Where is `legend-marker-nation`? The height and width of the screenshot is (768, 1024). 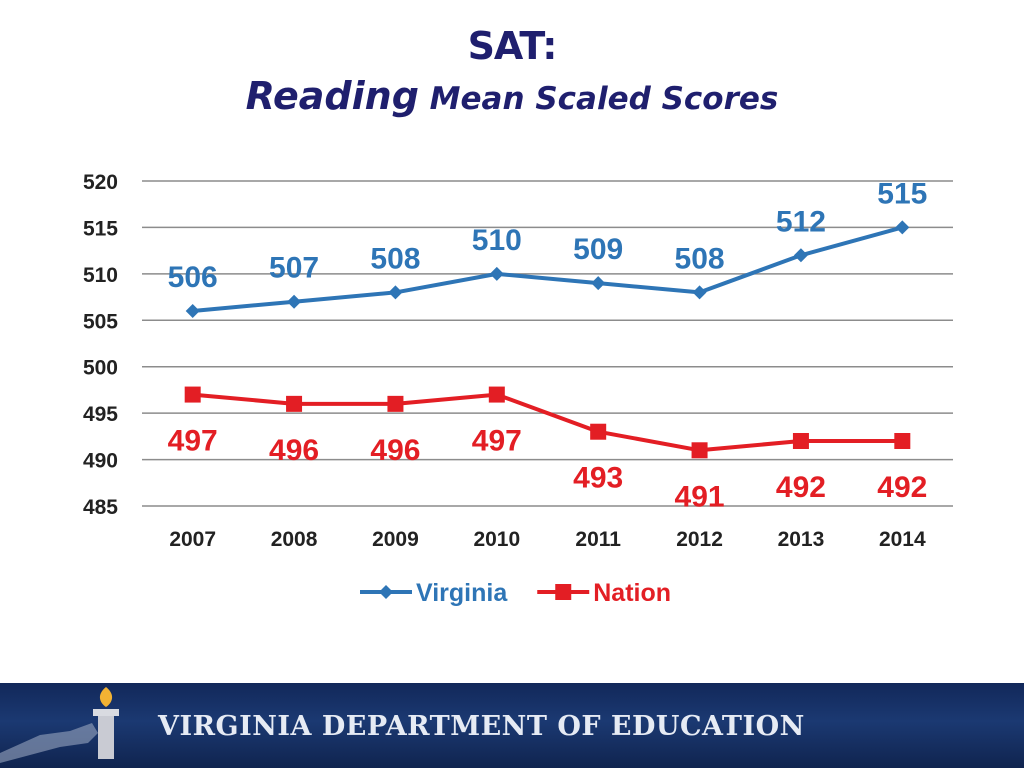
legend-marker-nation is located at coordinates (563, 592).